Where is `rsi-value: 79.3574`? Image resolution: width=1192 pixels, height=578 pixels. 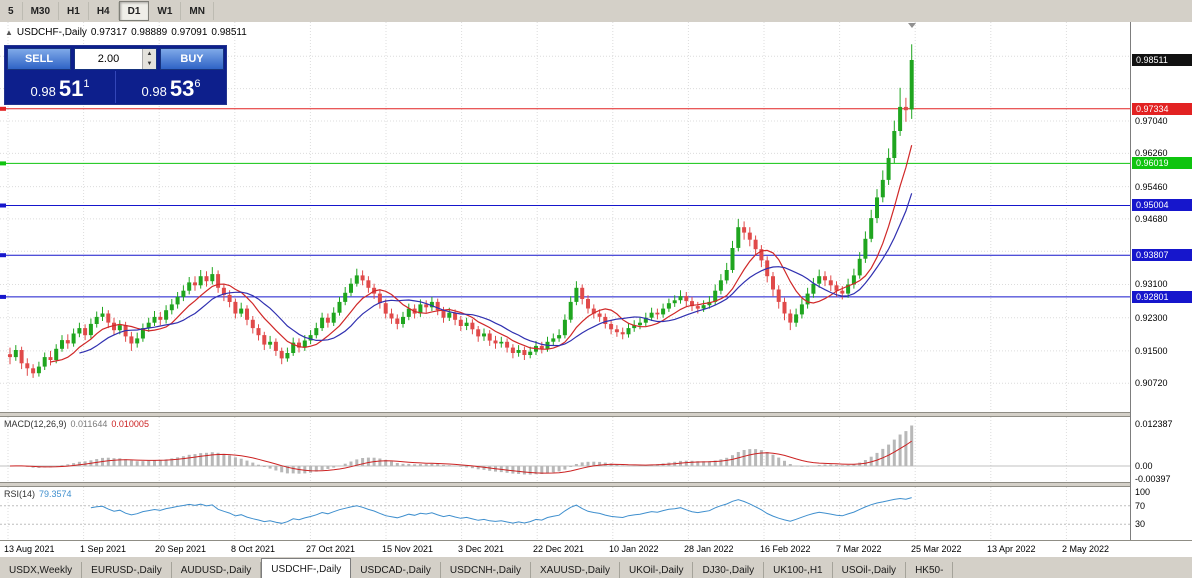
rsi-value: 79.3574 is located at coordinates (55, 494).